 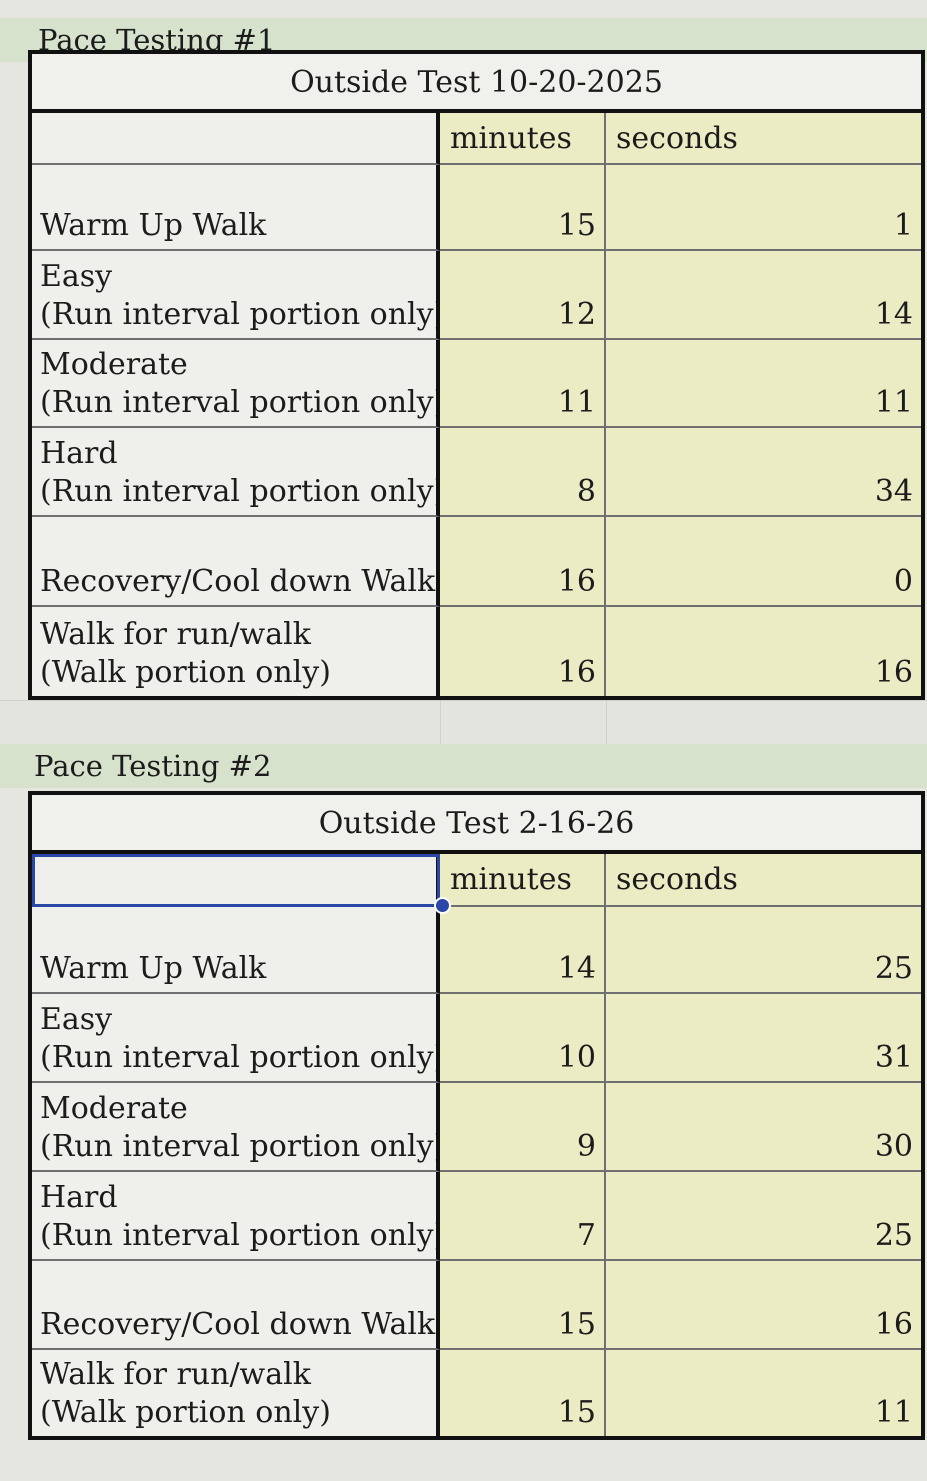 I want to click on seconds-cell: 31, so click(x=763, y=1038).